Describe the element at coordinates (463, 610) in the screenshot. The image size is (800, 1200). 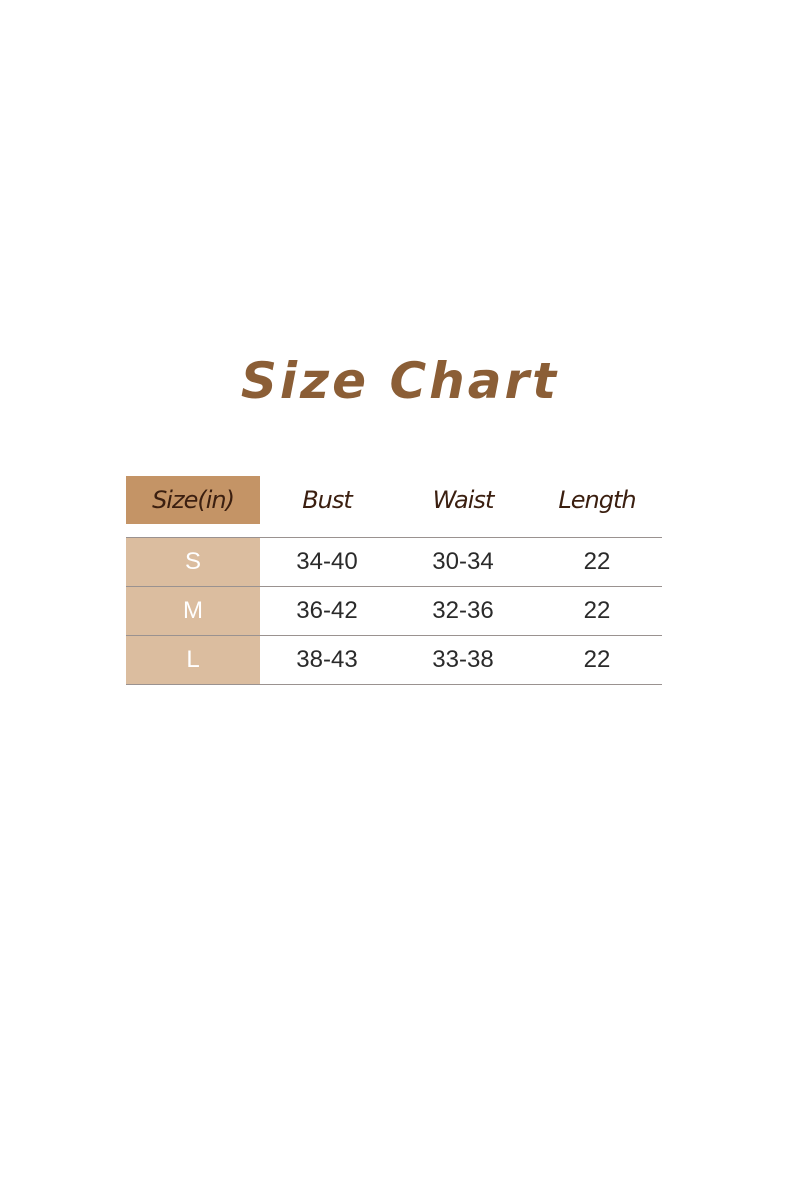
I see `waist-cell: 32-36` at that location.